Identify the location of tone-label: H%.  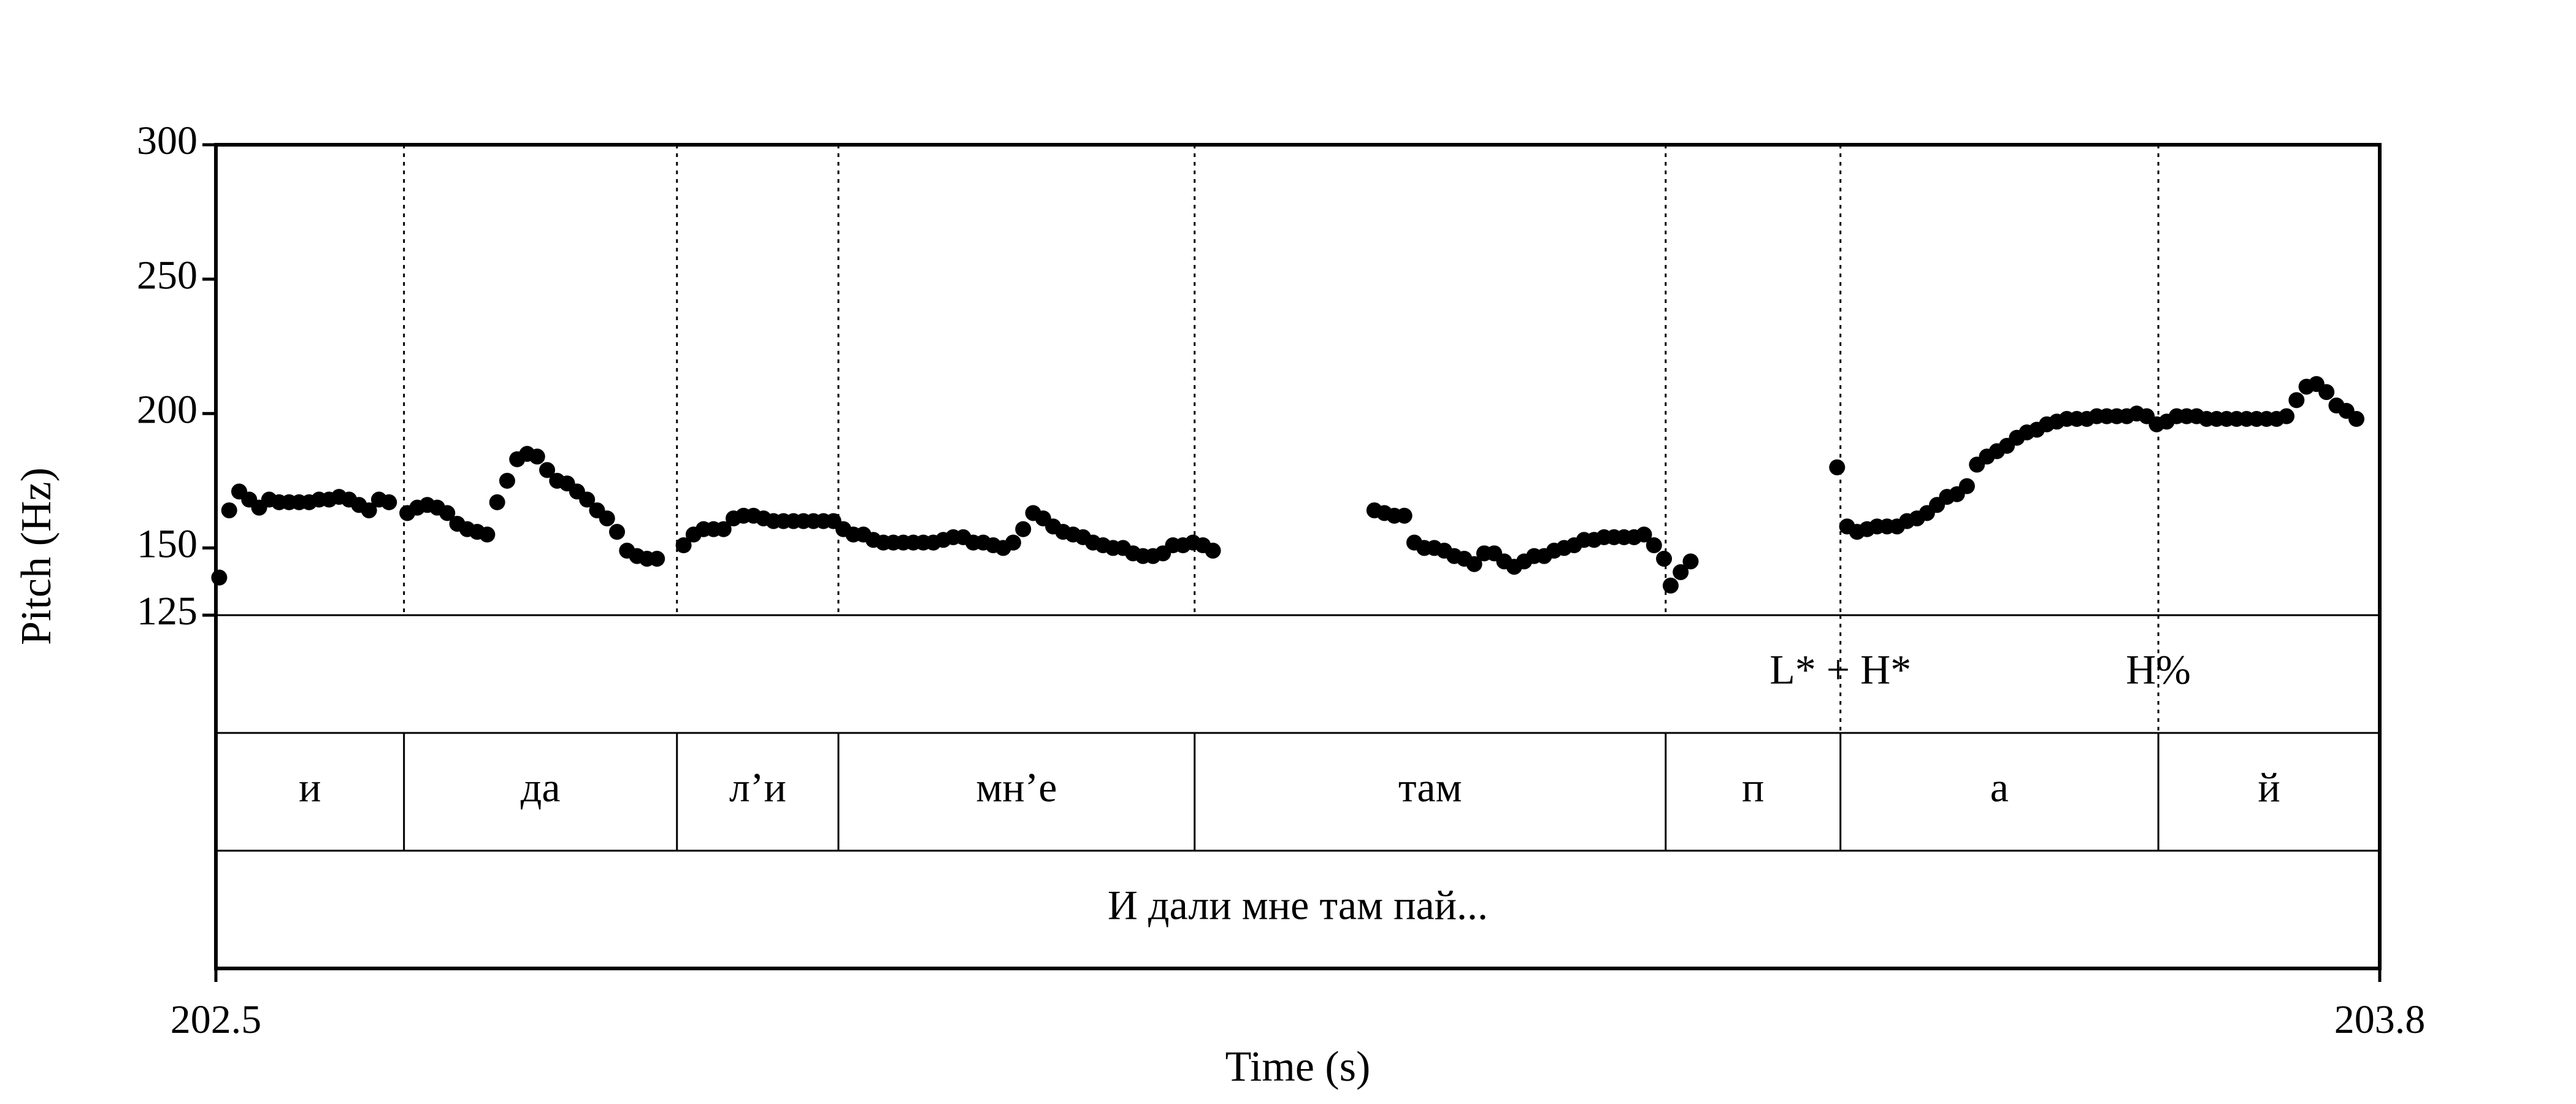
(2158, 669).